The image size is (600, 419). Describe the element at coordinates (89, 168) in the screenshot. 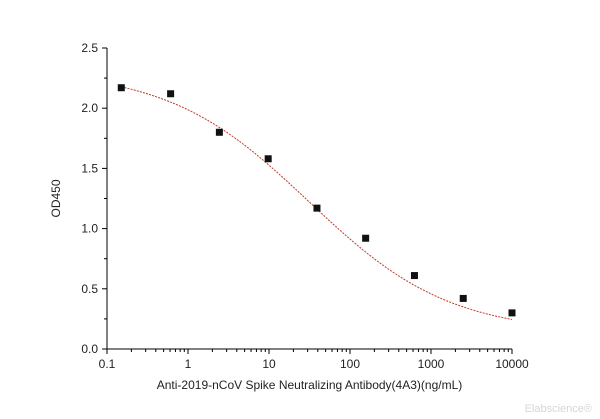

I see `y-tick-label: 1.5` at that location.